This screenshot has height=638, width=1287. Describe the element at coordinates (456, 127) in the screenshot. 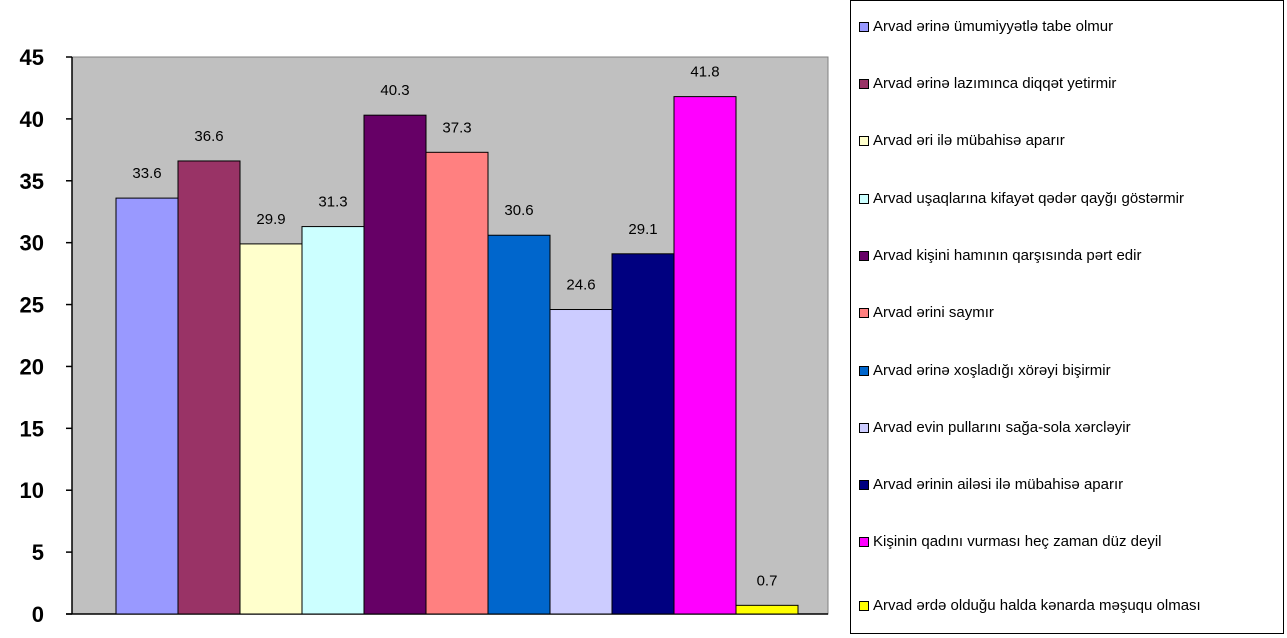

I see `data-label: 37.3` at that location.